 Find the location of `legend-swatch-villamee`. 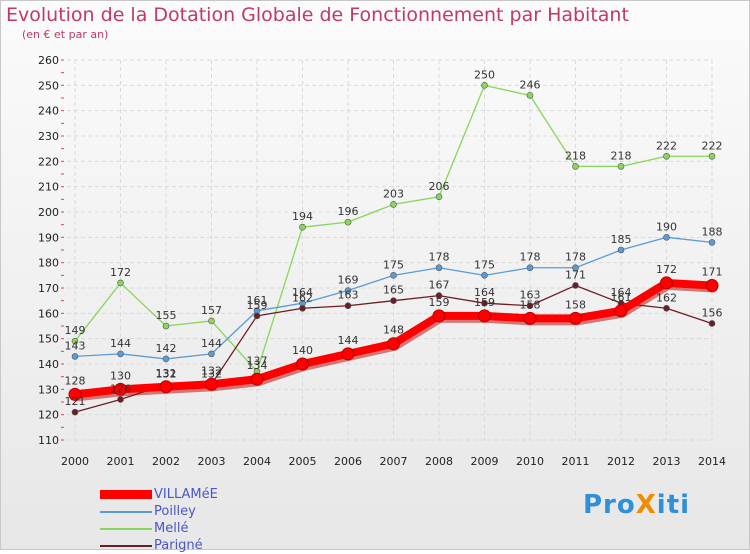

legend-swatch-villamee is located at coordinates (126, 494).